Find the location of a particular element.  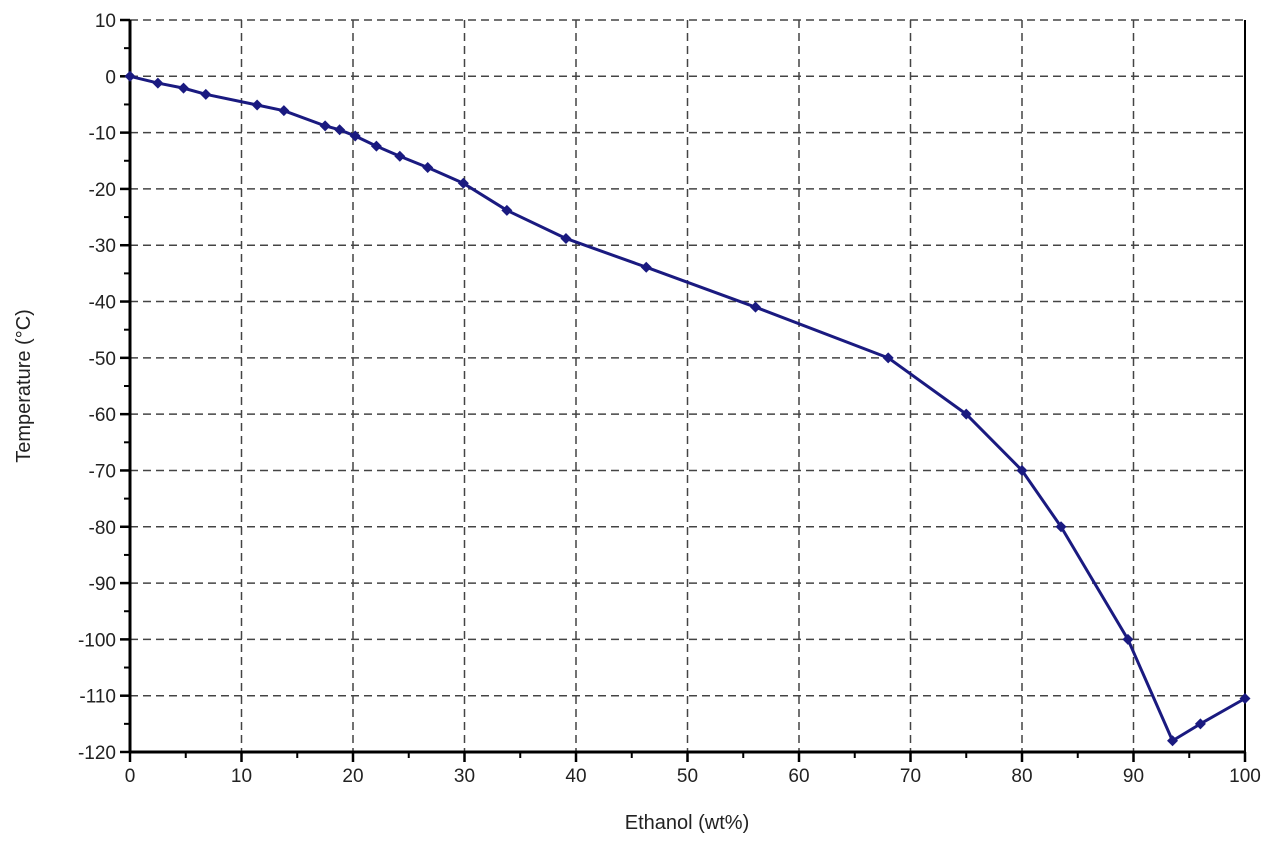

x-tick-label: 70 is located at coordinates (910, 776).